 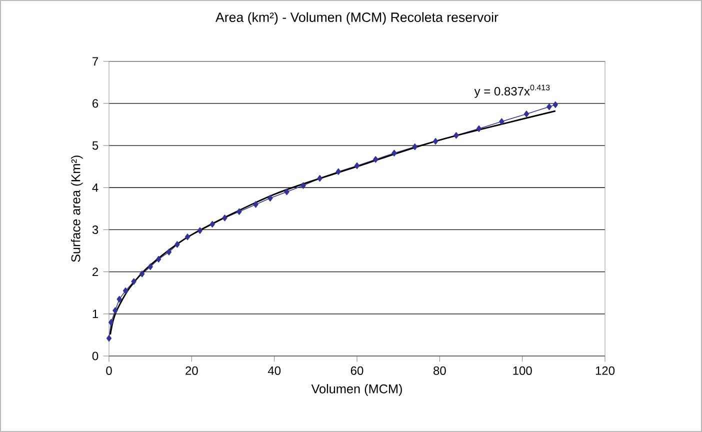 What do you see at coordinates (95, 145) in the screenshot?
I see `y-tick-label: 5` at bounding box center [95, 145].